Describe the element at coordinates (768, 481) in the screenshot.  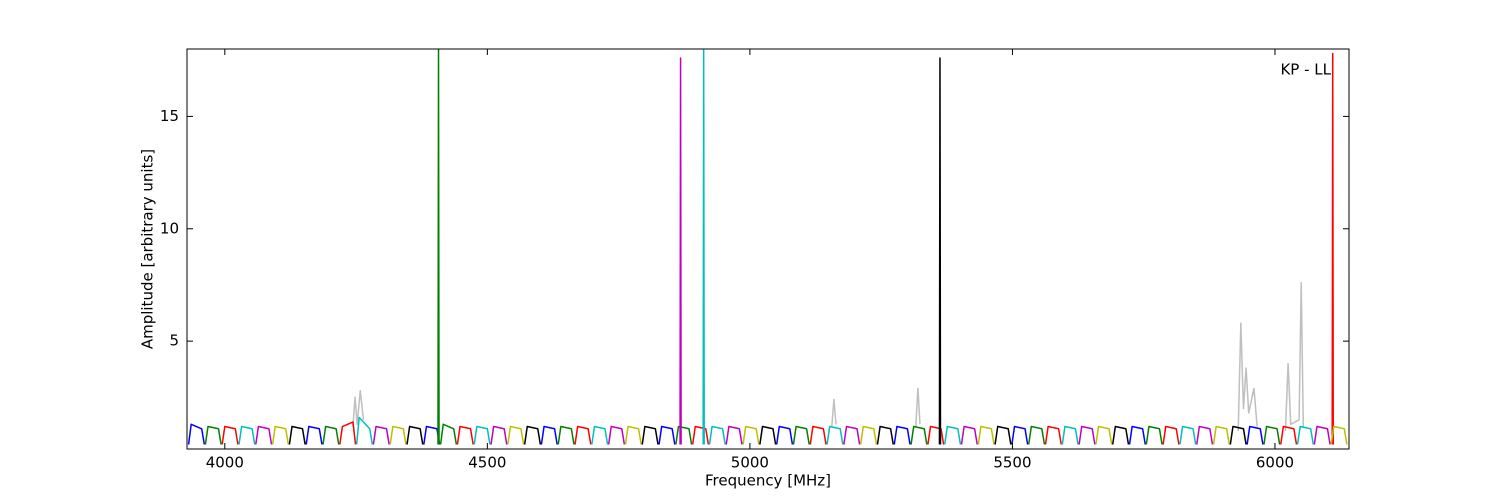
I see `x-axis-label: Frequency [MHz]` at that location.